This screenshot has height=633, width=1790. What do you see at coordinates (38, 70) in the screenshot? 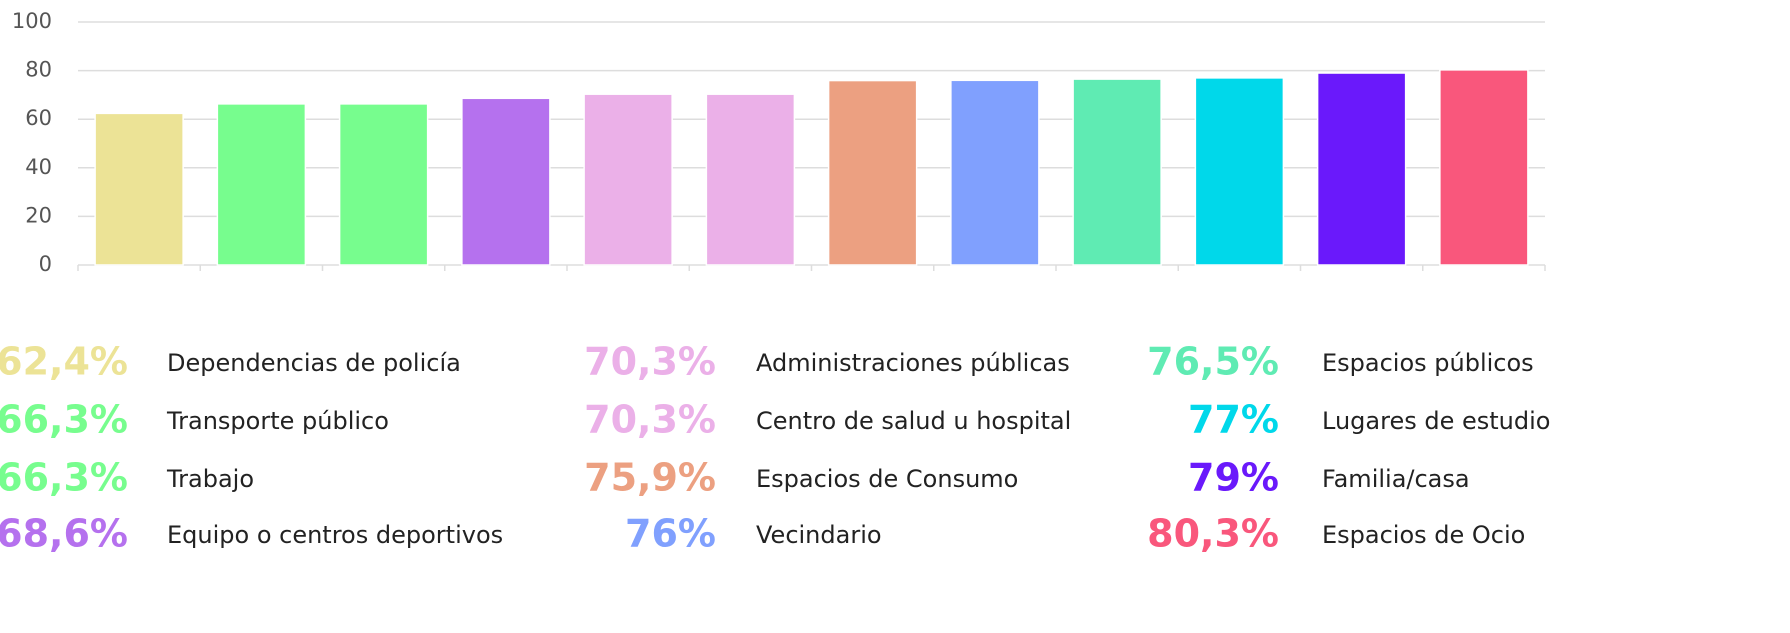
I see `y-tick-label: 80` at bounding box center [38, 70].